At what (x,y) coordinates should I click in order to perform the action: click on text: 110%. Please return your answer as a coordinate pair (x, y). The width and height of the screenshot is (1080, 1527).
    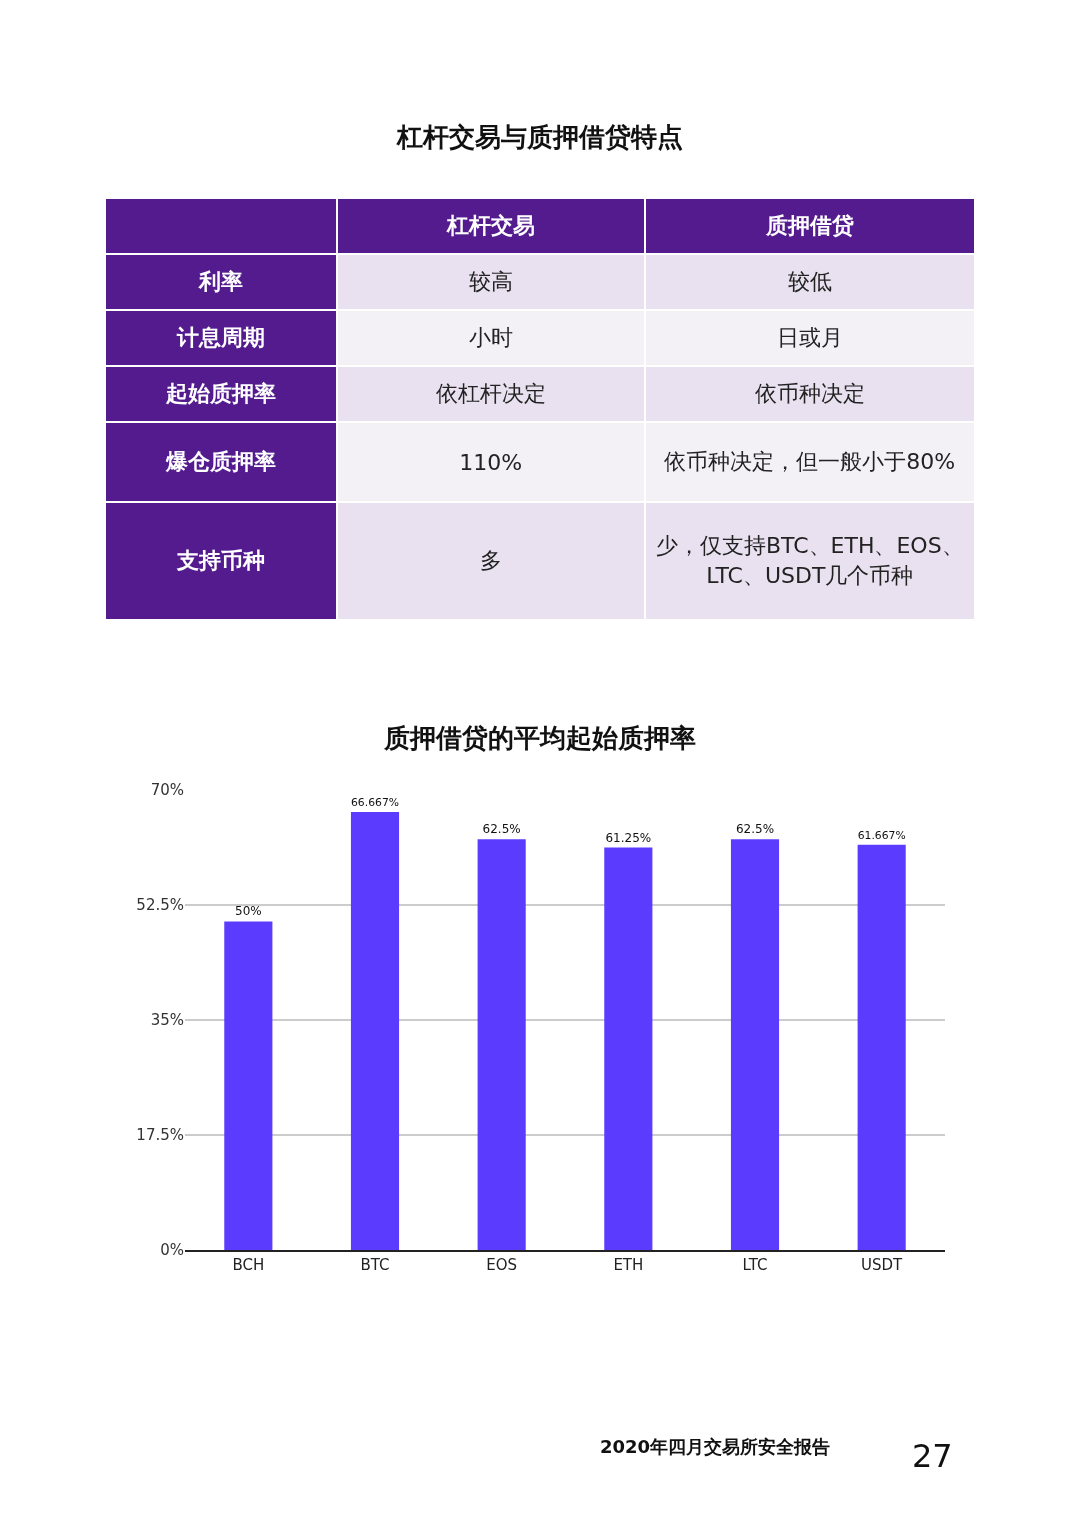
    Looking at the image, I should click on (491, 462).